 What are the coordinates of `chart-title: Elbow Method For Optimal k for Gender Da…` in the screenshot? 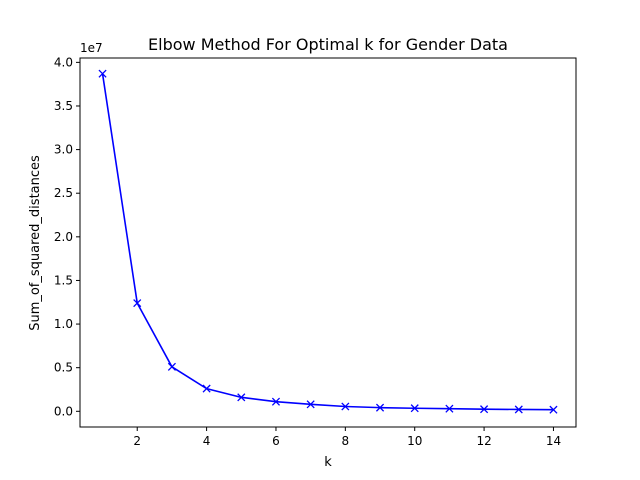 It's located at (328, 44).